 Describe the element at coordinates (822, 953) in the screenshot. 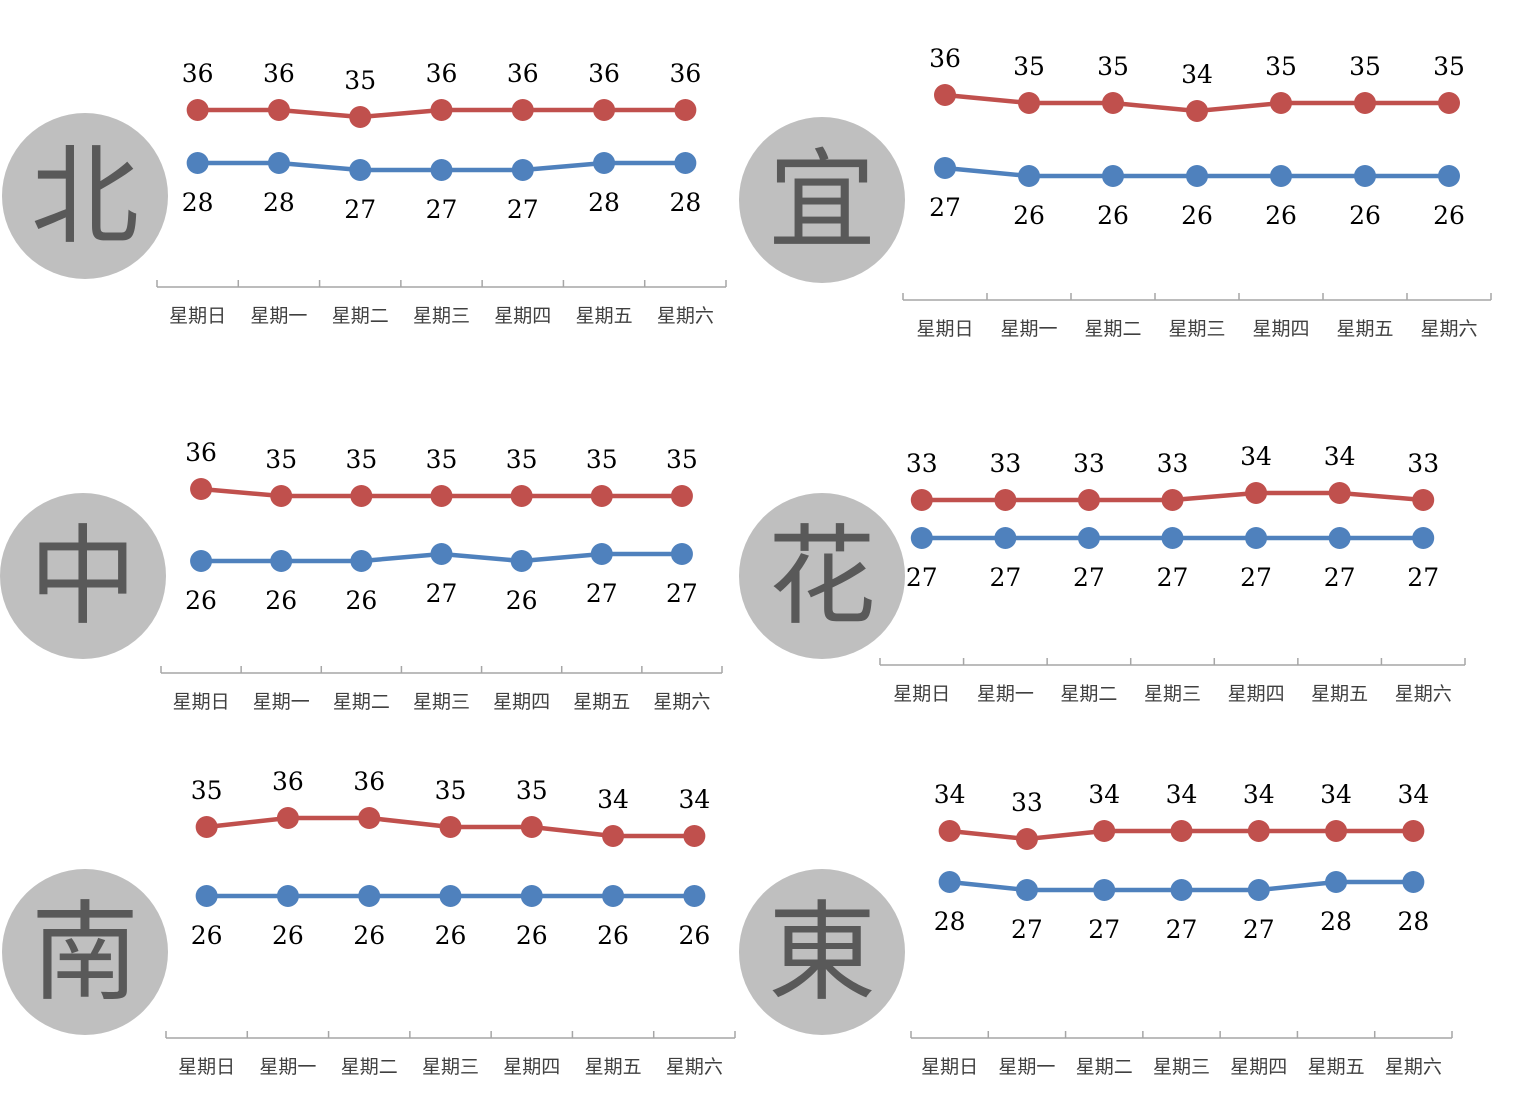

I see `region-badge-label: 東` at that location.